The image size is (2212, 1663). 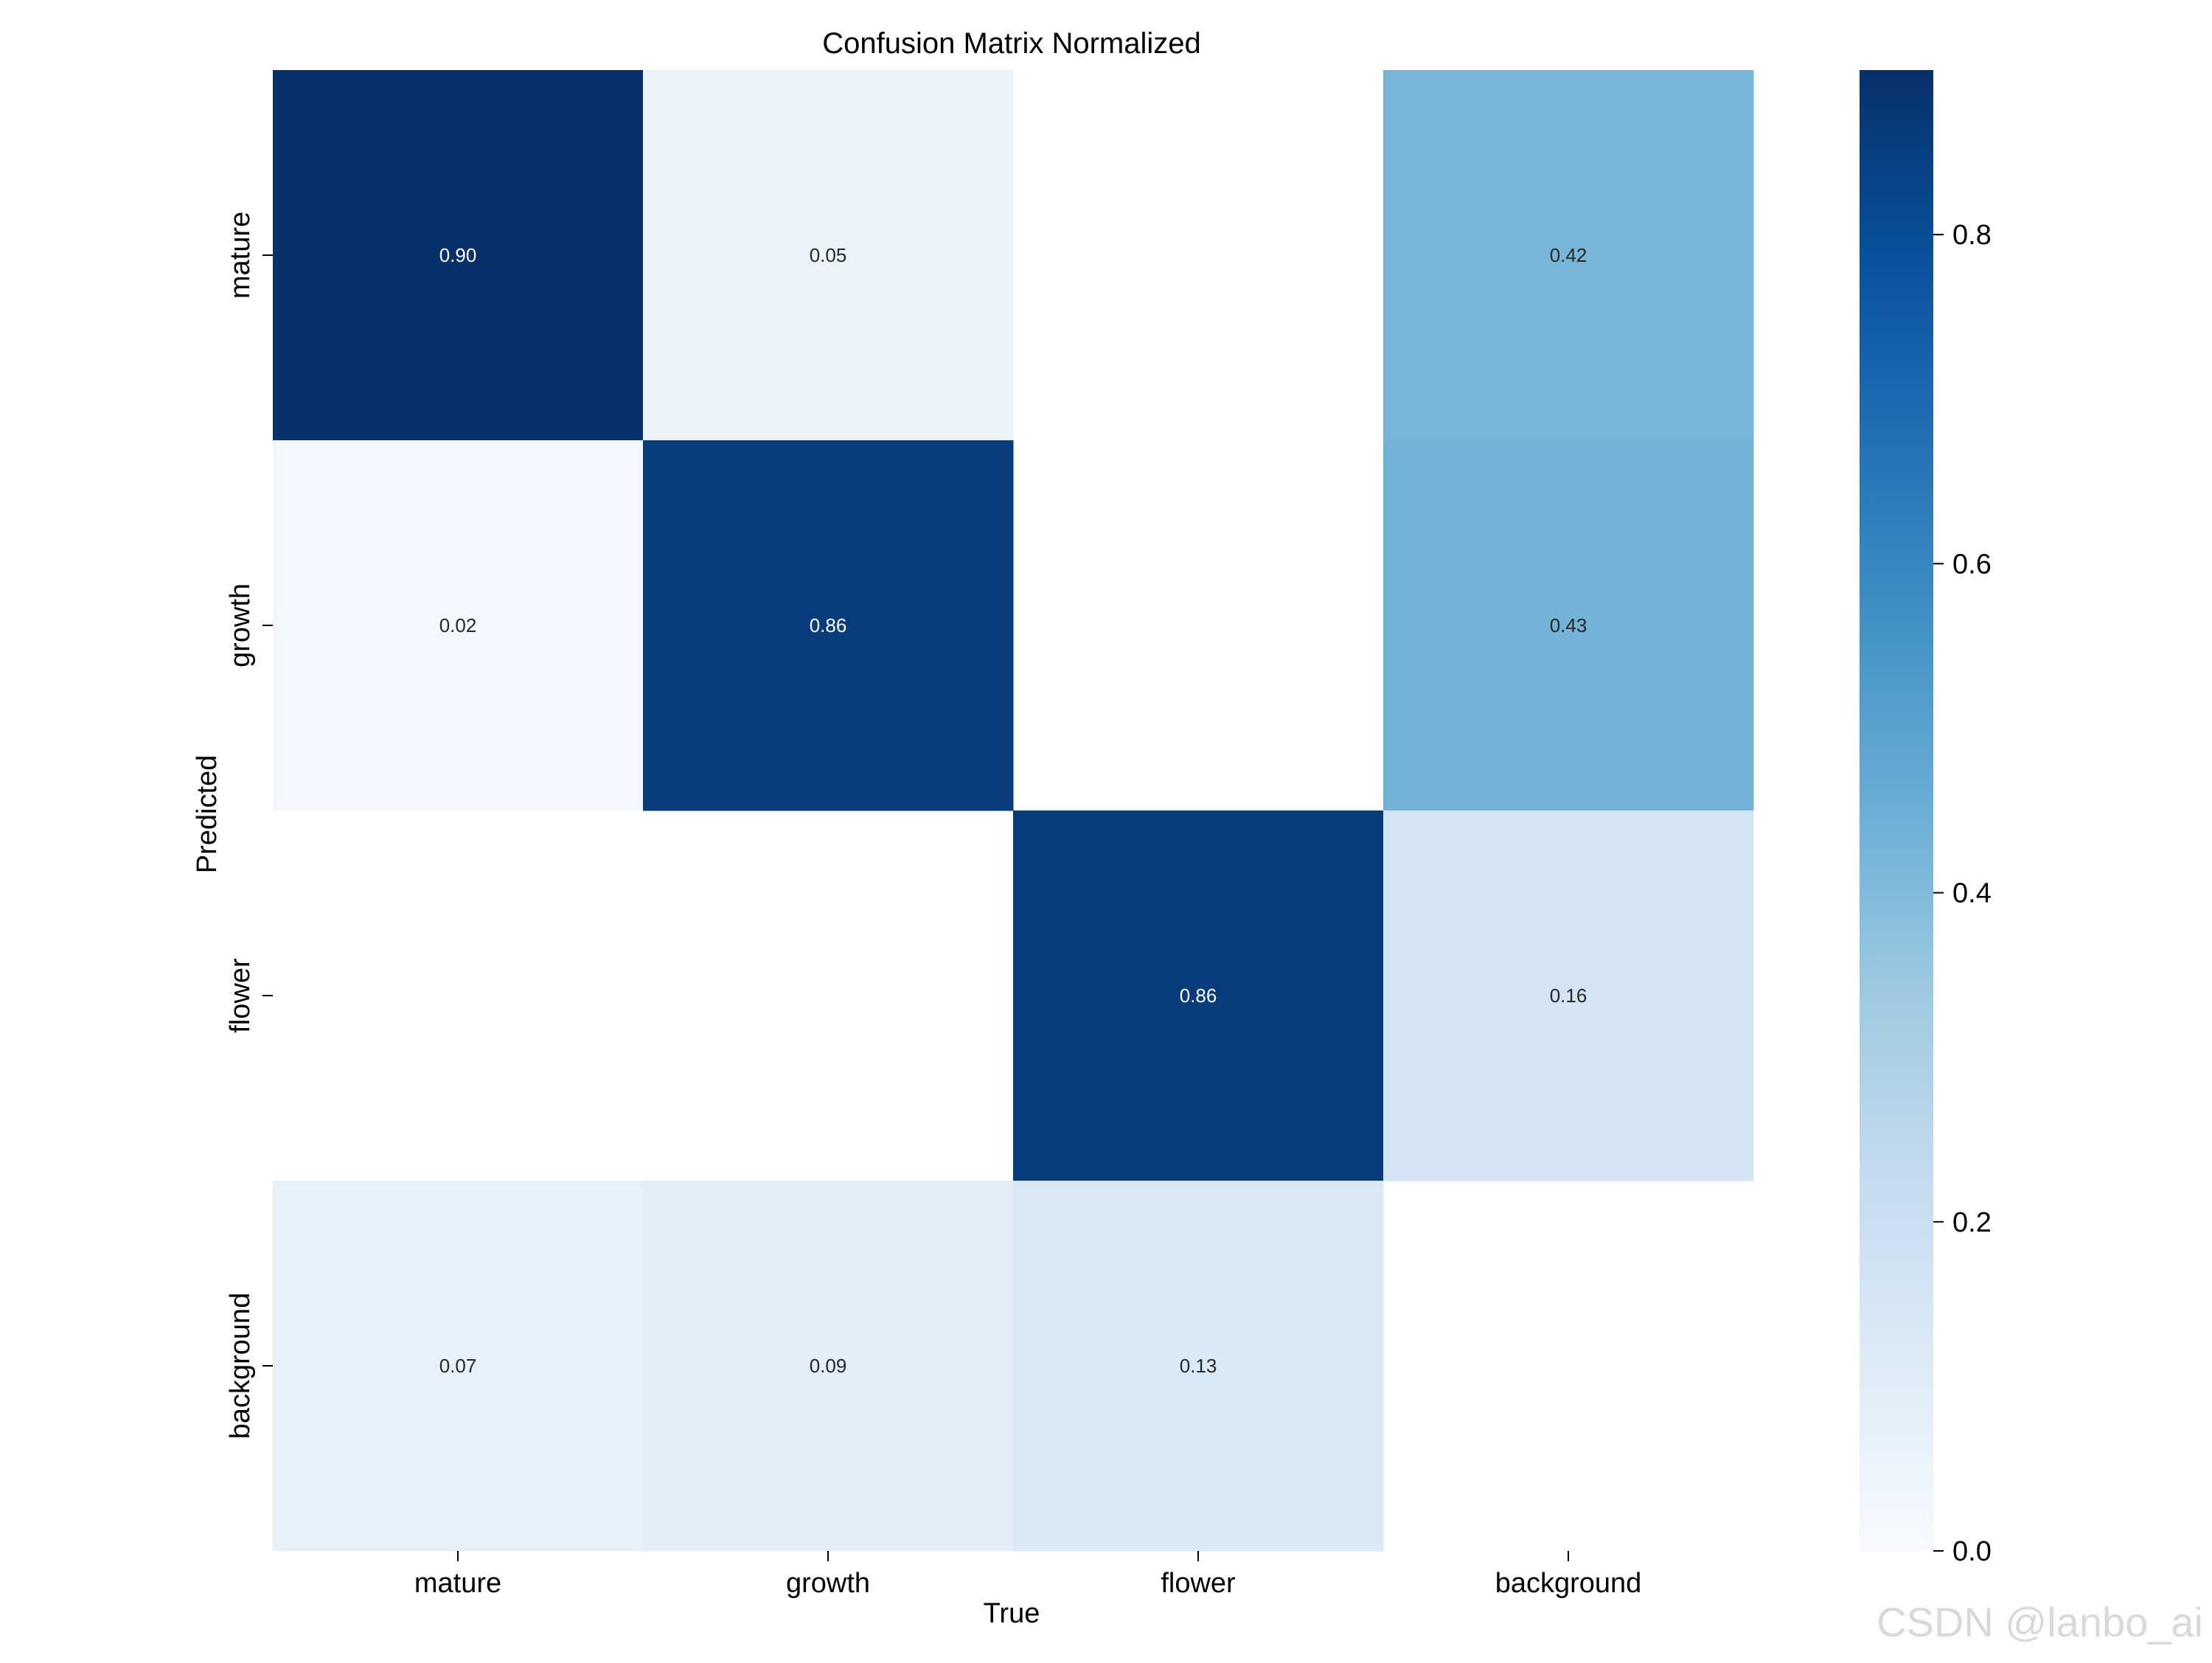 I want to click on chart-title: Confusion Matrix Normalized, so click(x=1011, y=43).